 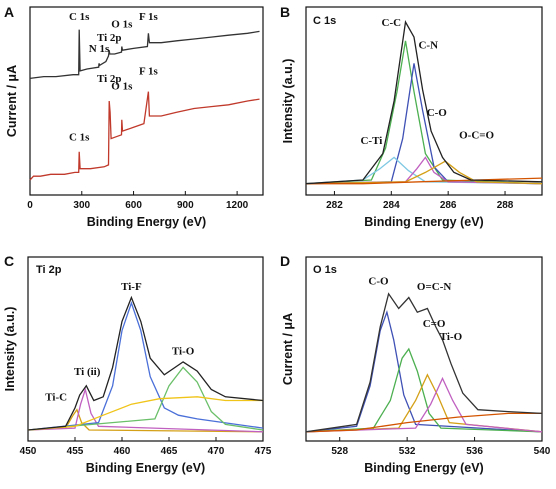 I want to click on peak-label: Ti-C, so click(x=56, y=398).